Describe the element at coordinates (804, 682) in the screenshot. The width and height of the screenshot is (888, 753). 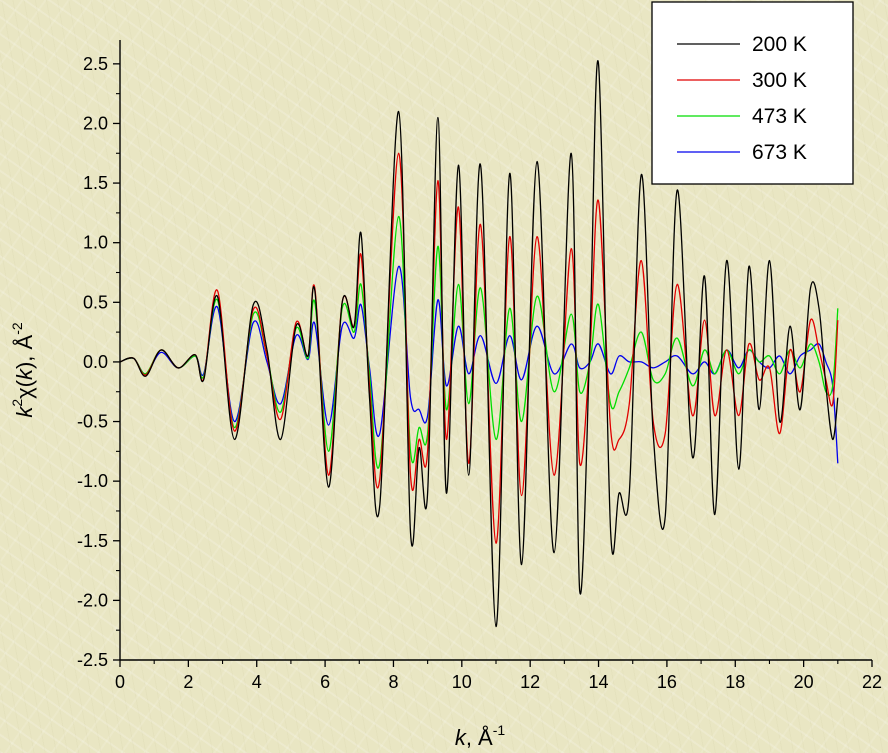
I see `x-tick-label: 20` at that location.